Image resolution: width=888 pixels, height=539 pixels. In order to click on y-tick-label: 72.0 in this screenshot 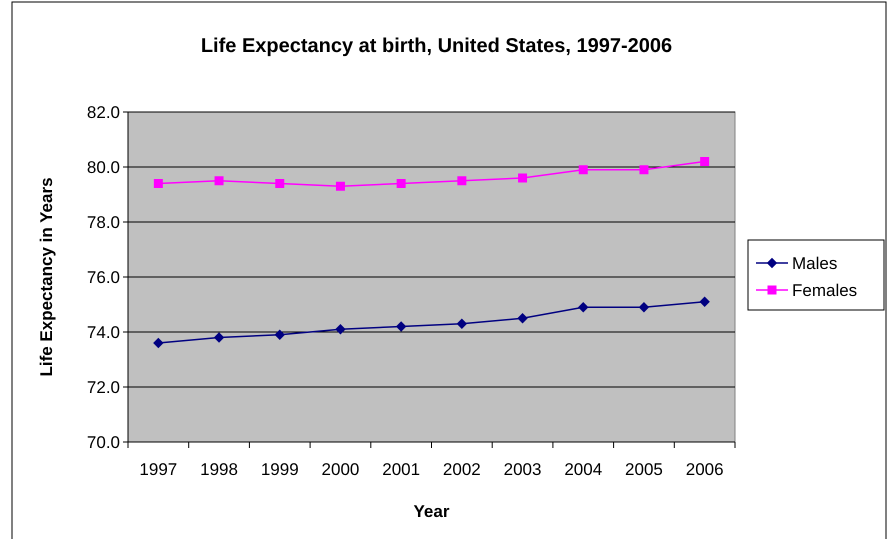, I will do `click(103, 387)`.